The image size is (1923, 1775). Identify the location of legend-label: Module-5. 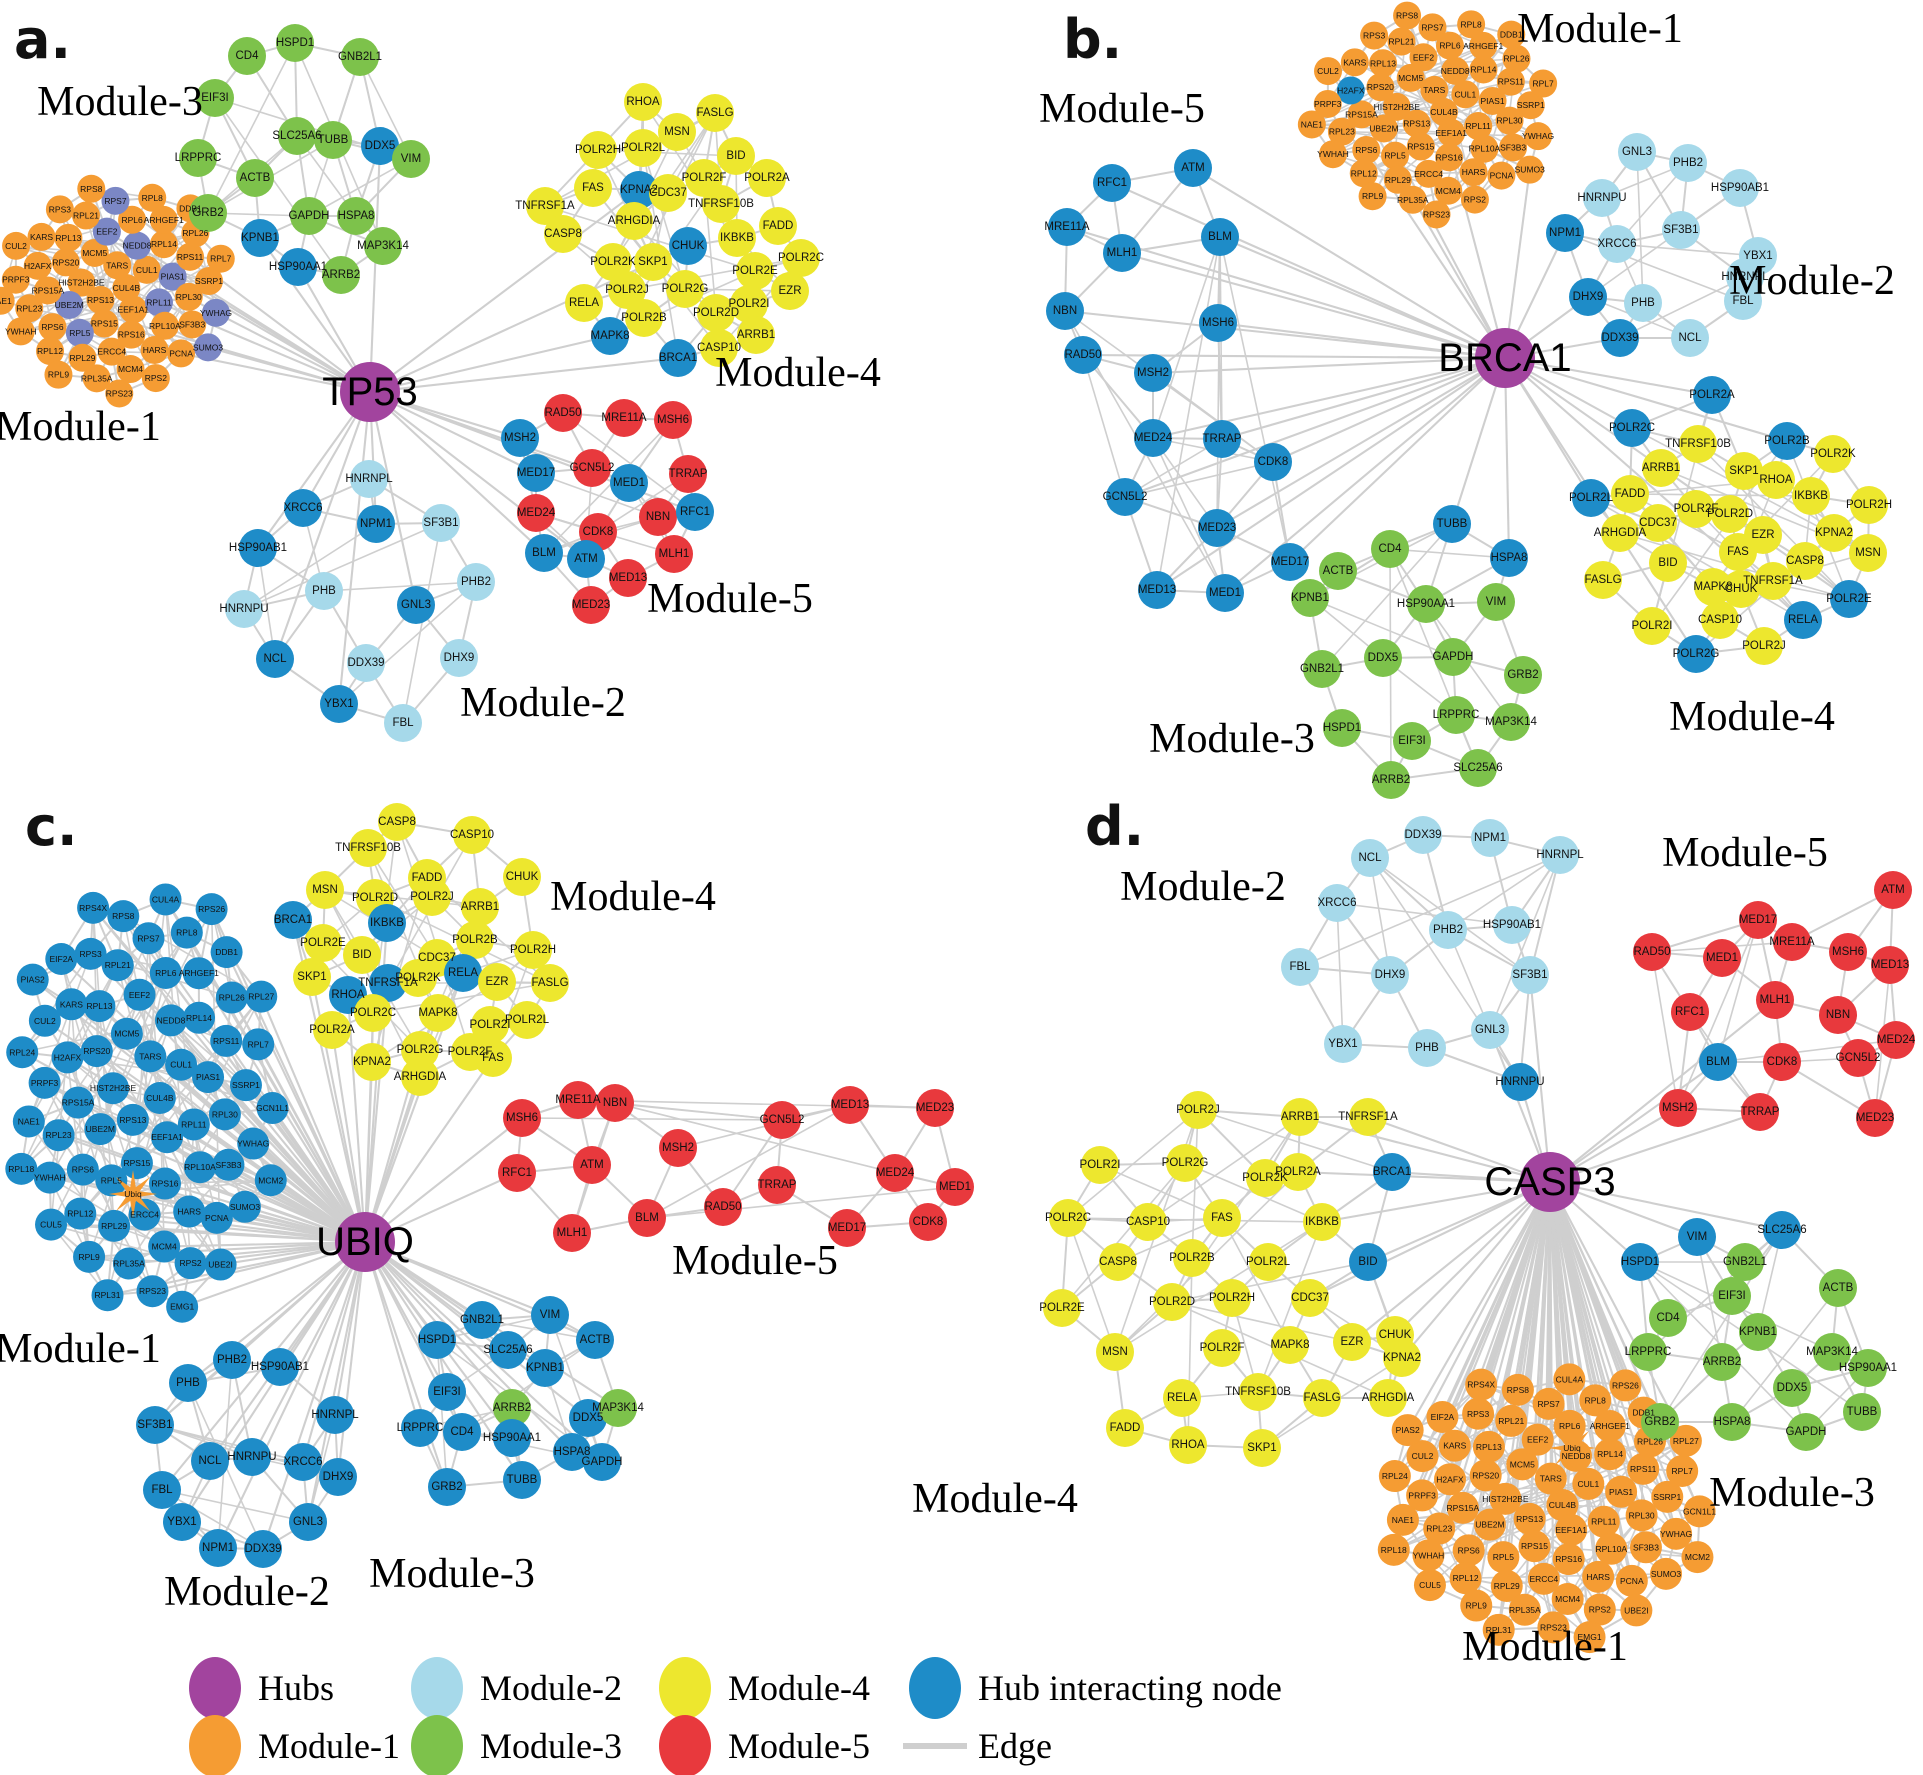
(799, 1746).